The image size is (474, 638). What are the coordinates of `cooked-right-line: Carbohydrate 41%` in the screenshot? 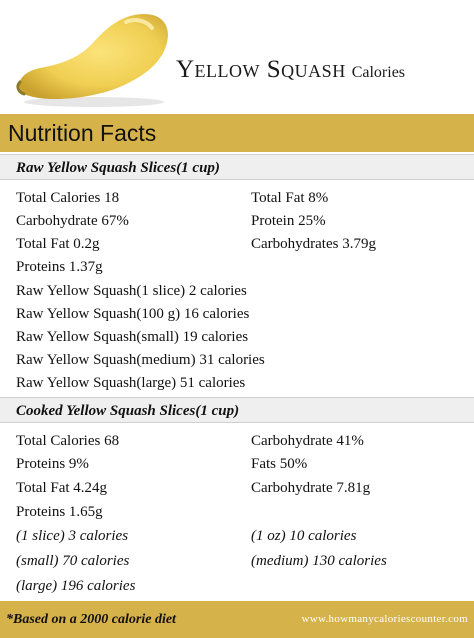 It's located at (307, 441).